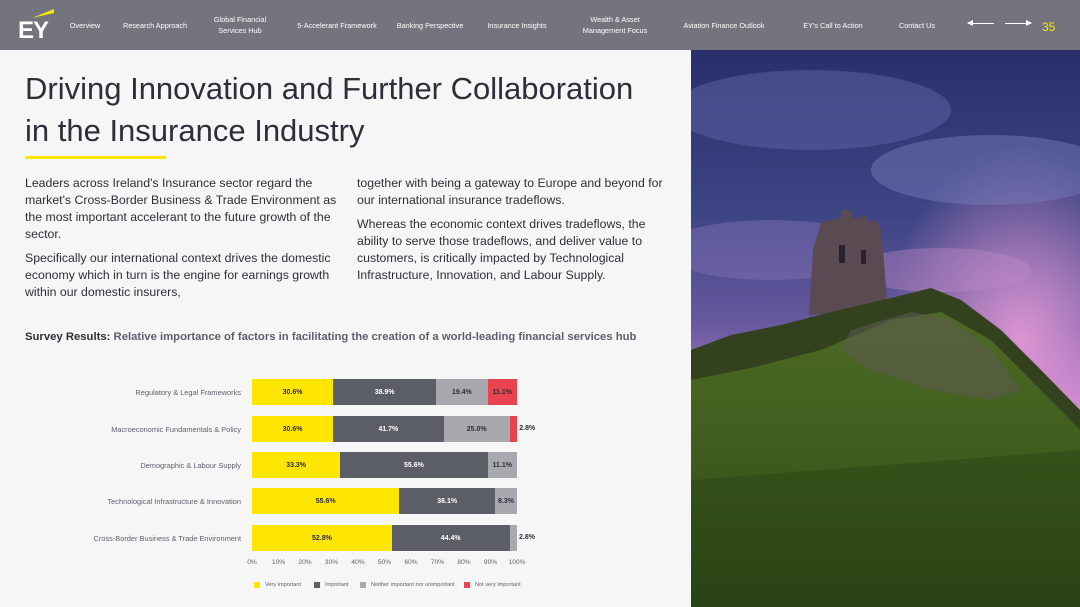 The width and height of the screenshot is (1080, 607). Describe the element at coordinates (155, 25) in the screenshot. I see `nav-item-research-approach: Research Approach` at that location.